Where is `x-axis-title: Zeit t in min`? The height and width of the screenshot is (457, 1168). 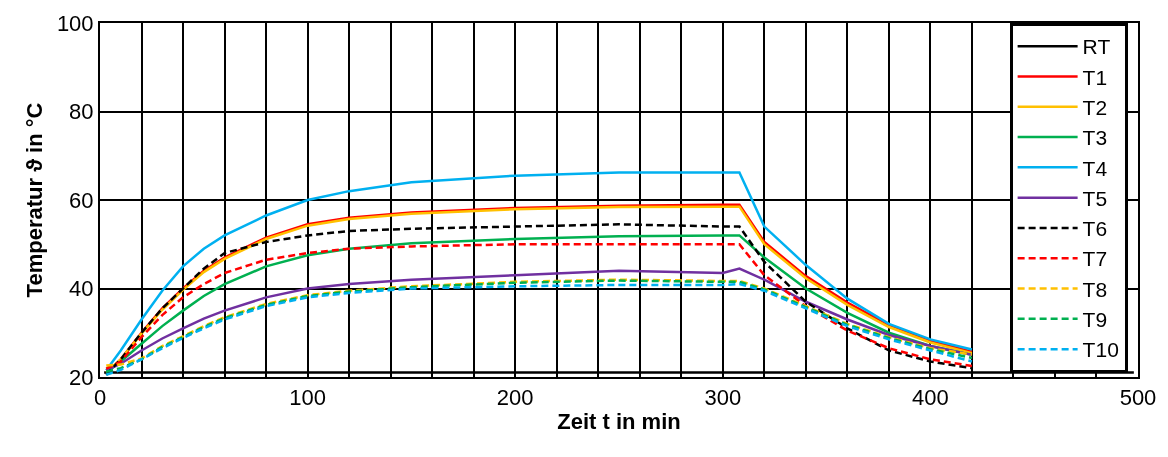
x-axis-title: Zeit t in min is located at coordinates (619, 421).